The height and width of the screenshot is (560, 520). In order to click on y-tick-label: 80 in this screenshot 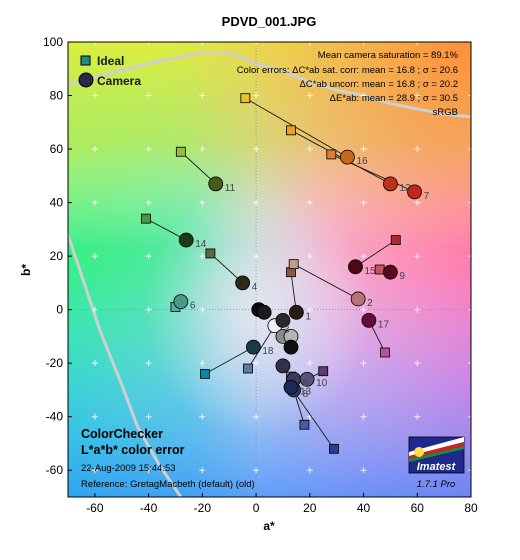, I will do `click(57, 96)`.